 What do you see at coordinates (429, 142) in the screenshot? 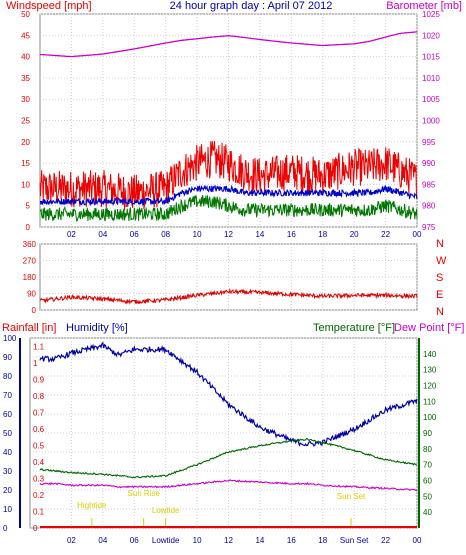
I see `barometer-y-tick-label: 995` at bounding box center [429, 142].